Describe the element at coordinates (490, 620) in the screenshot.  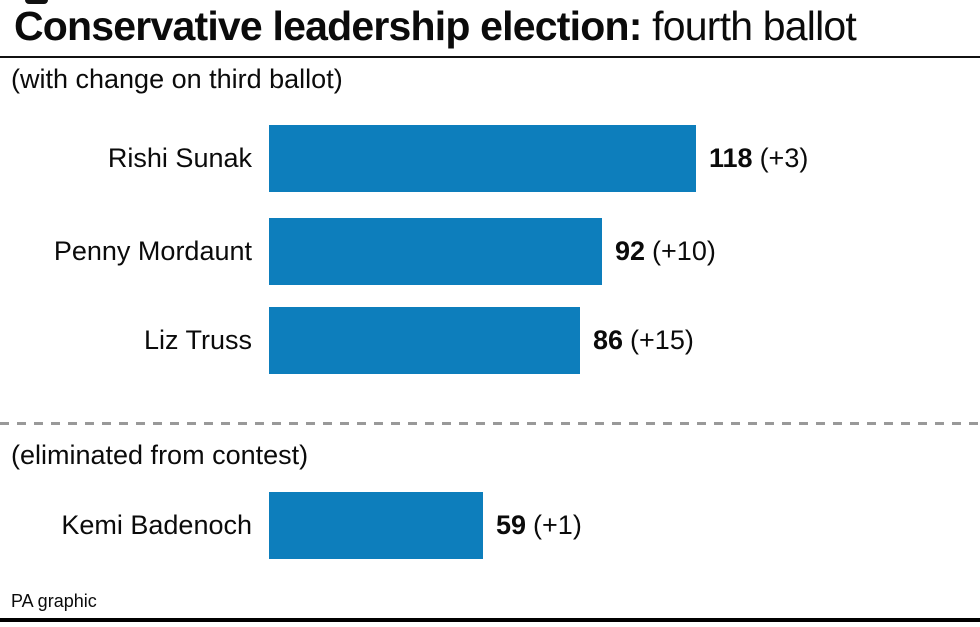
I see `bottom-edge-bar` at that location.